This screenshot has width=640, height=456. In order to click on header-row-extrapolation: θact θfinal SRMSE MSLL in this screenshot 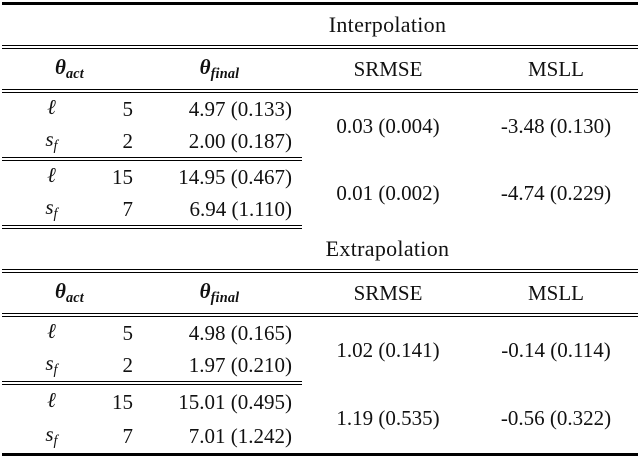, I will do `click(320, 294)`.